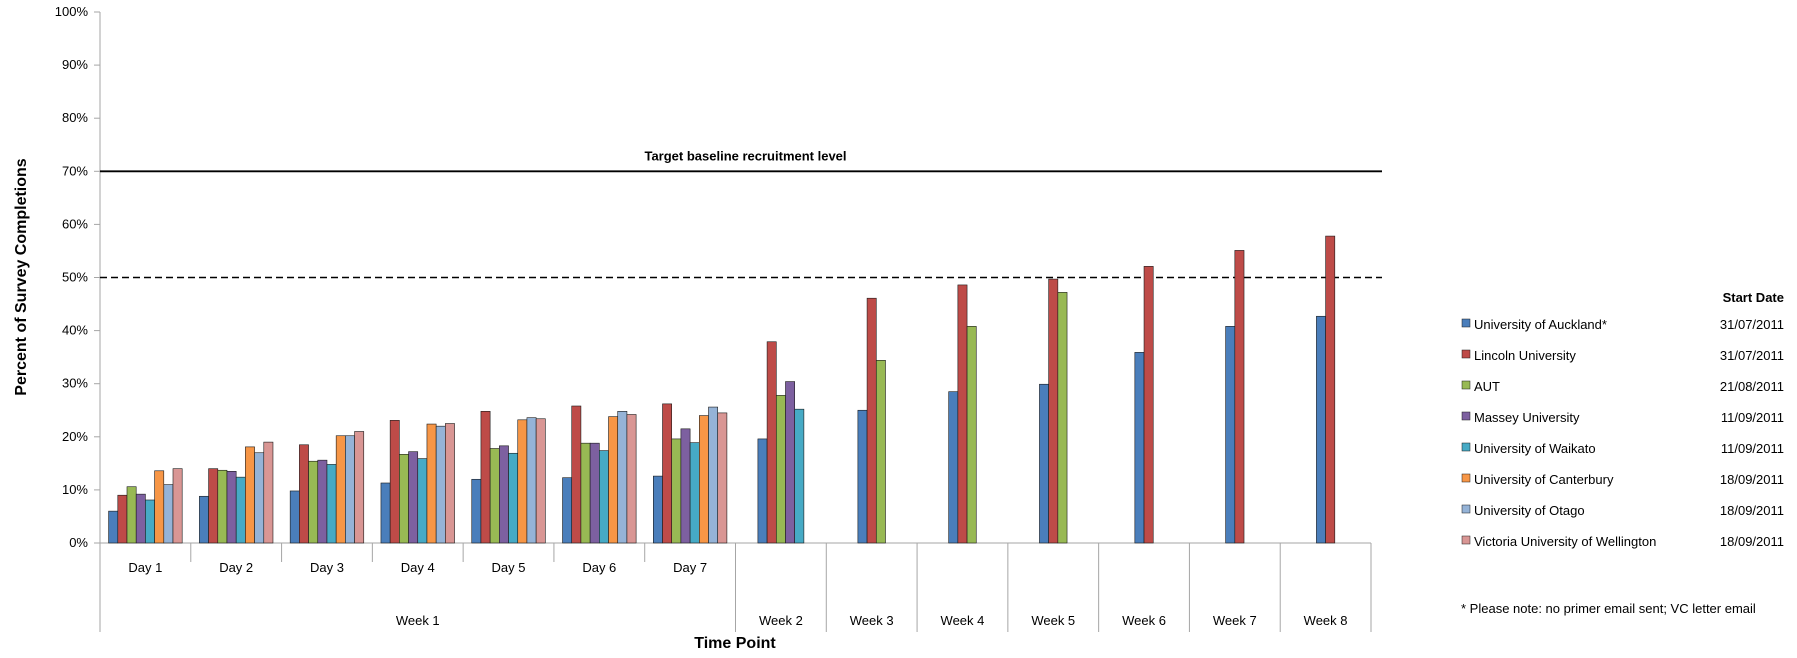 This screenshot has width=1797, height=658. What do you see at coordinates (75, 489) in the screenshot?
I see `y-tick-label: 10%` at bounding box center [75, 489].